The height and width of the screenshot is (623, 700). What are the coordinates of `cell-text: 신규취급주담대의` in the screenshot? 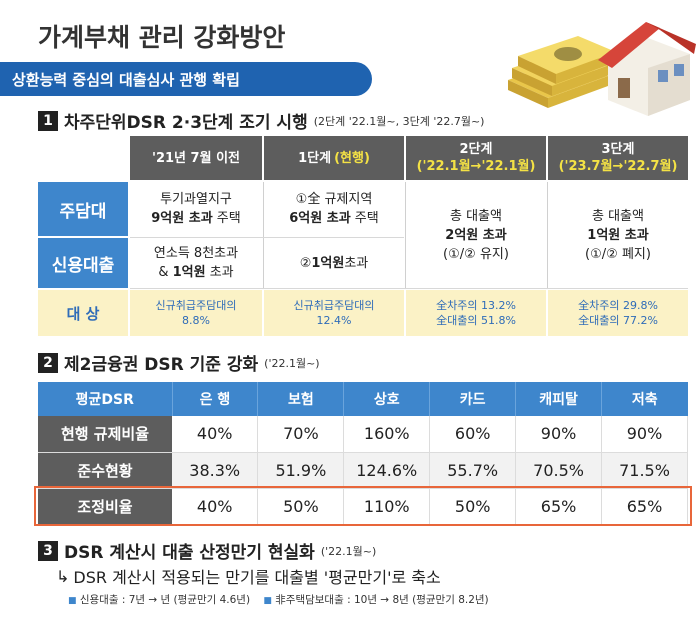 It's located at (196, 305).